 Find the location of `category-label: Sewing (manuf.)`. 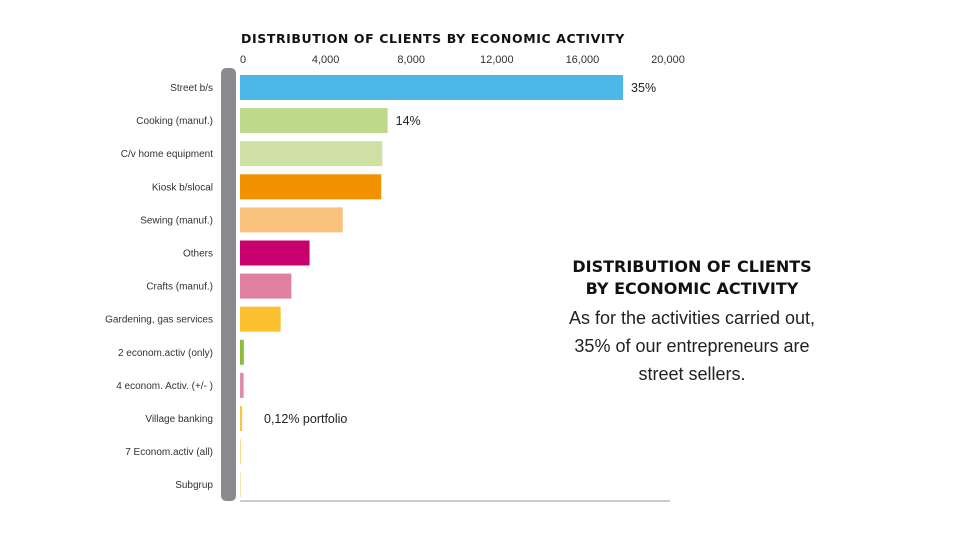

category-label: Sewing (manuf.) is located at coordinates (176, 220).